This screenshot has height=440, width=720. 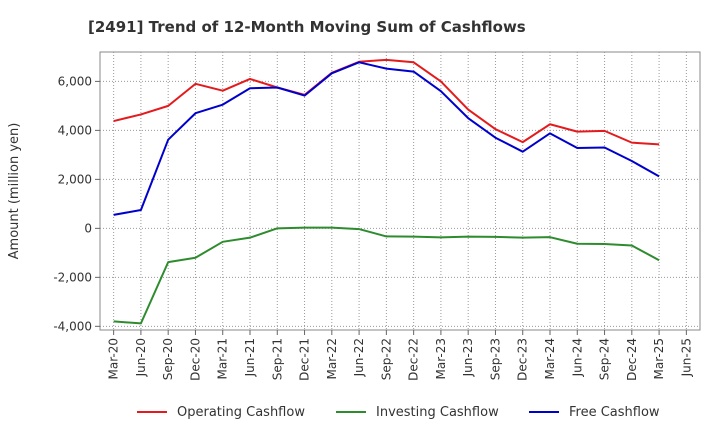 What do you see at coordinates (577, 357) in the screenshot?
I see `x-tick-label: Jun-24` at bounding box center [577, 357].